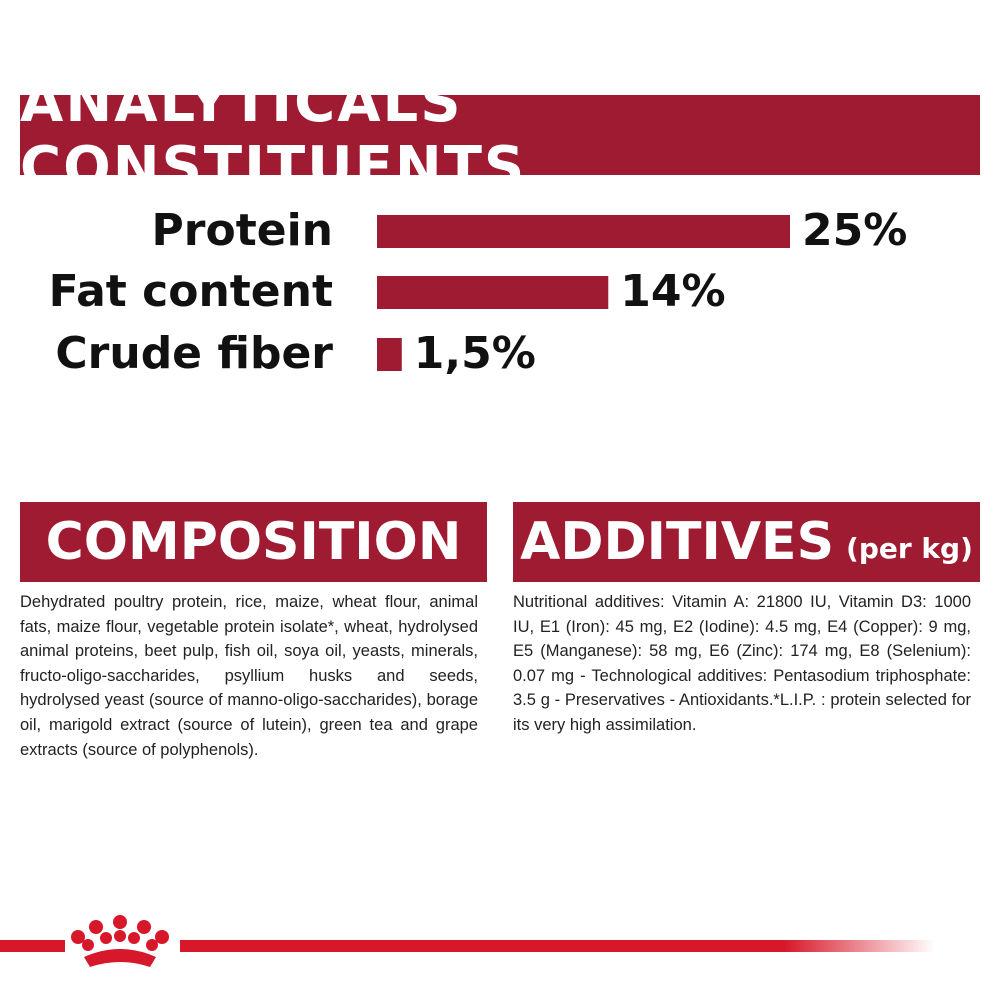 The height and width of the screenshot is (1000, 1000). Describe the element at coordinates (672, 291) in the screenshot. I see `value-label: 14%` at that location.